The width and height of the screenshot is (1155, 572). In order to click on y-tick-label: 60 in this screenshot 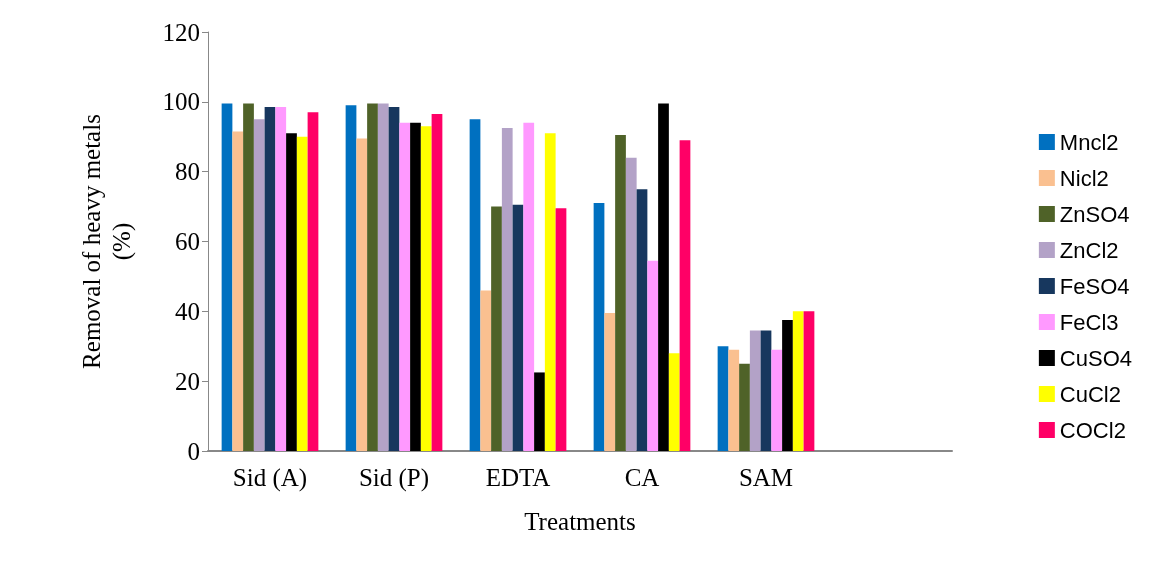, I will do `click(187, 241)`.